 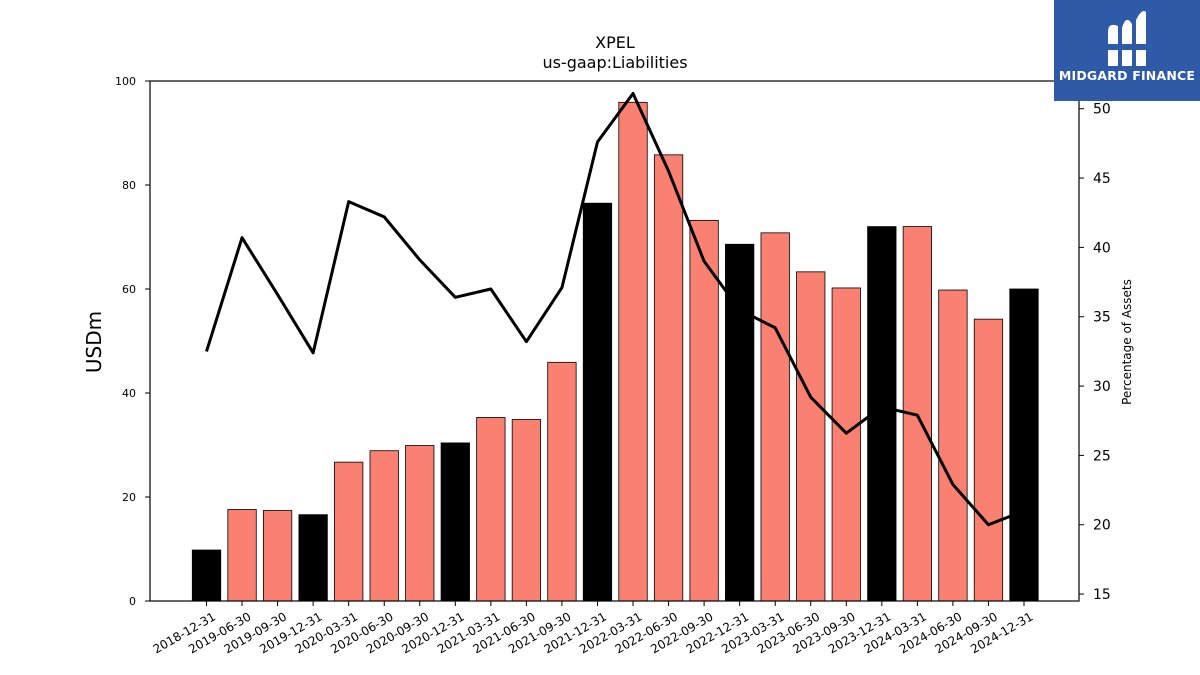 What do you see at coordinates (1102, 387) in the screenshot?
I see `y2-tick-label: 30` at bounding box center [1102, 387].